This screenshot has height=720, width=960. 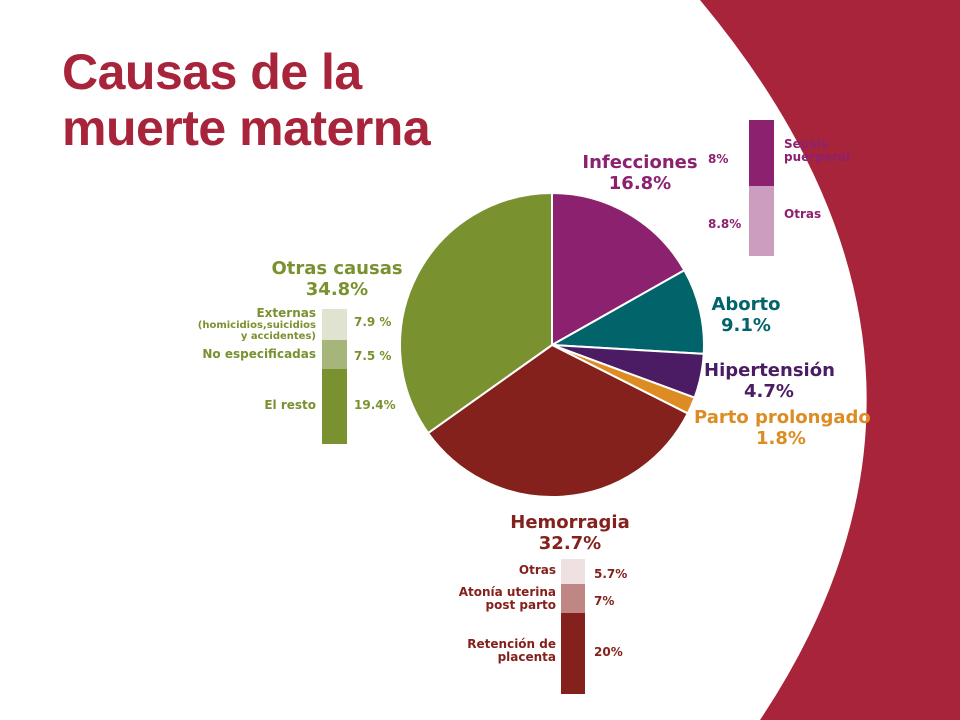 I want to click on pie-slice-otras-causas, so click(x=476, y=313).